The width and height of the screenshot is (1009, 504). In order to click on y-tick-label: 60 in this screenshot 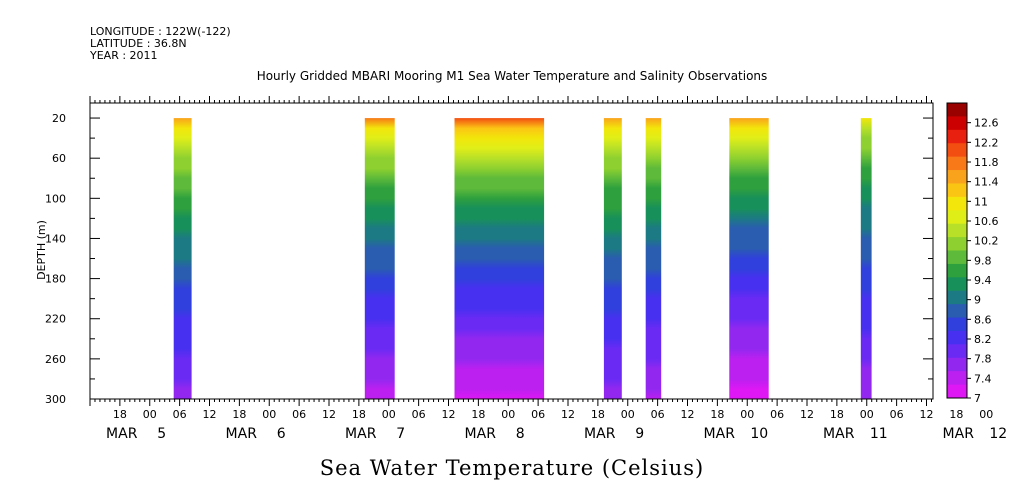, I will do `click(59, 158)`.